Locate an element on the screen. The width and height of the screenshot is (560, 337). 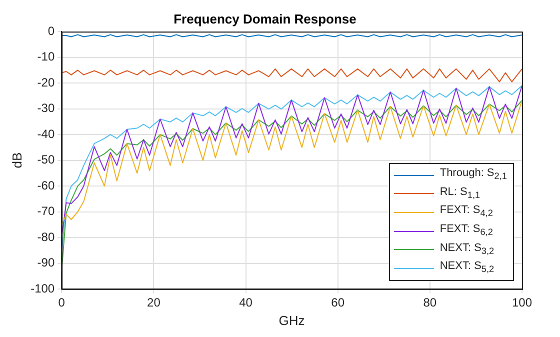
legend-label: Through: S$_{2,1}$ is located at coordinates (473, 175).